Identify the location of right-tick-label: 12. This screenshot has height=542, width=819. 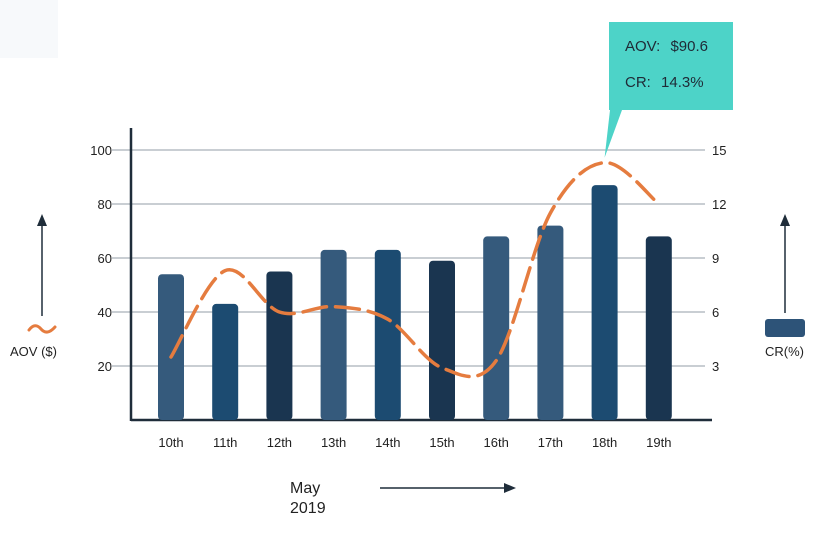
(719, 204).